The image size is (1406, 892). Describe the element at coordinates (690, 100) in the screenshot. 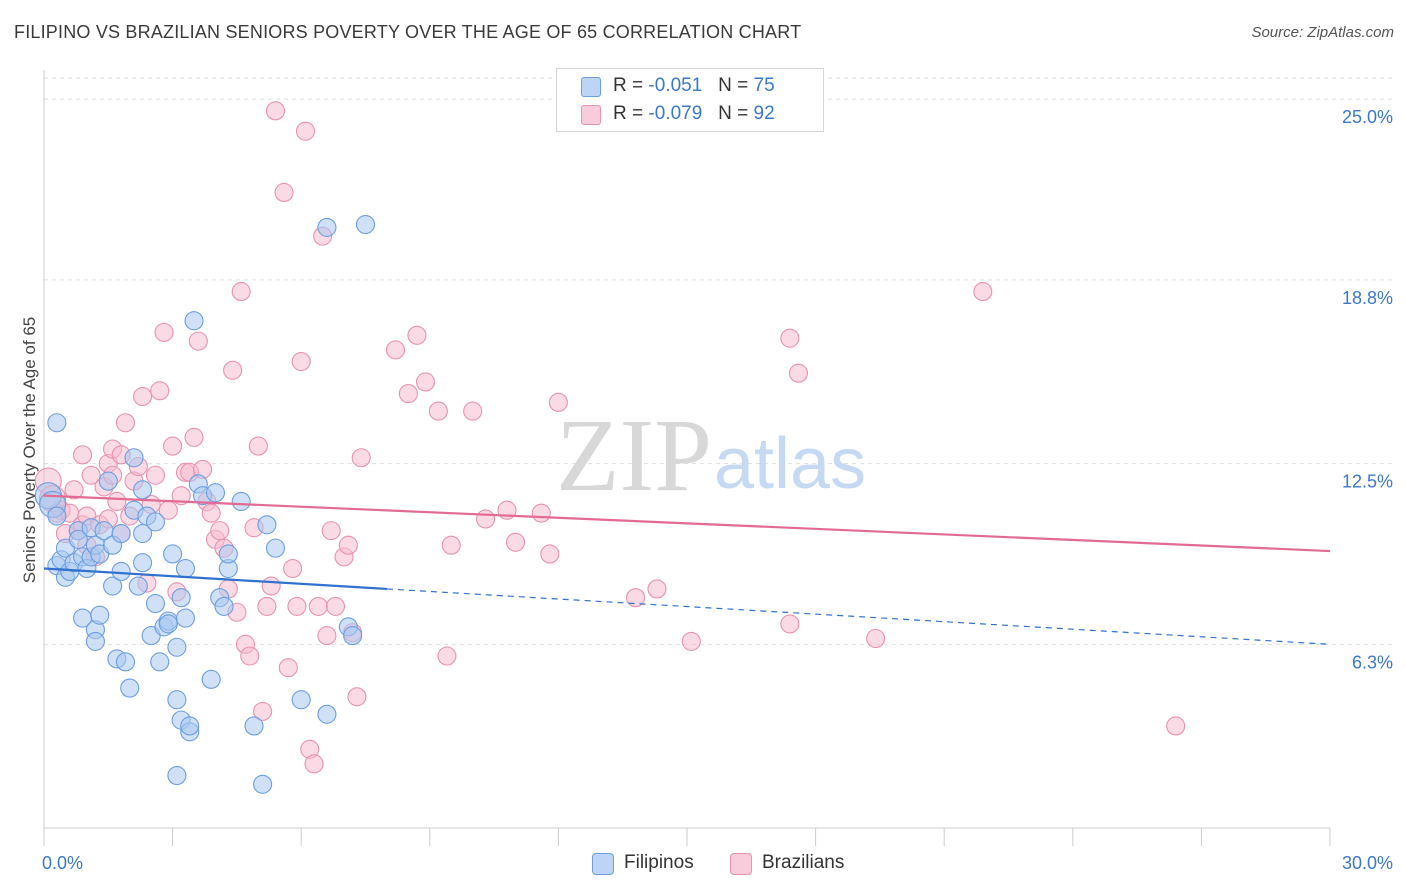

I see `stats-box: R = -0.051 N = 75 R = -0.079 N = 92` at that location.